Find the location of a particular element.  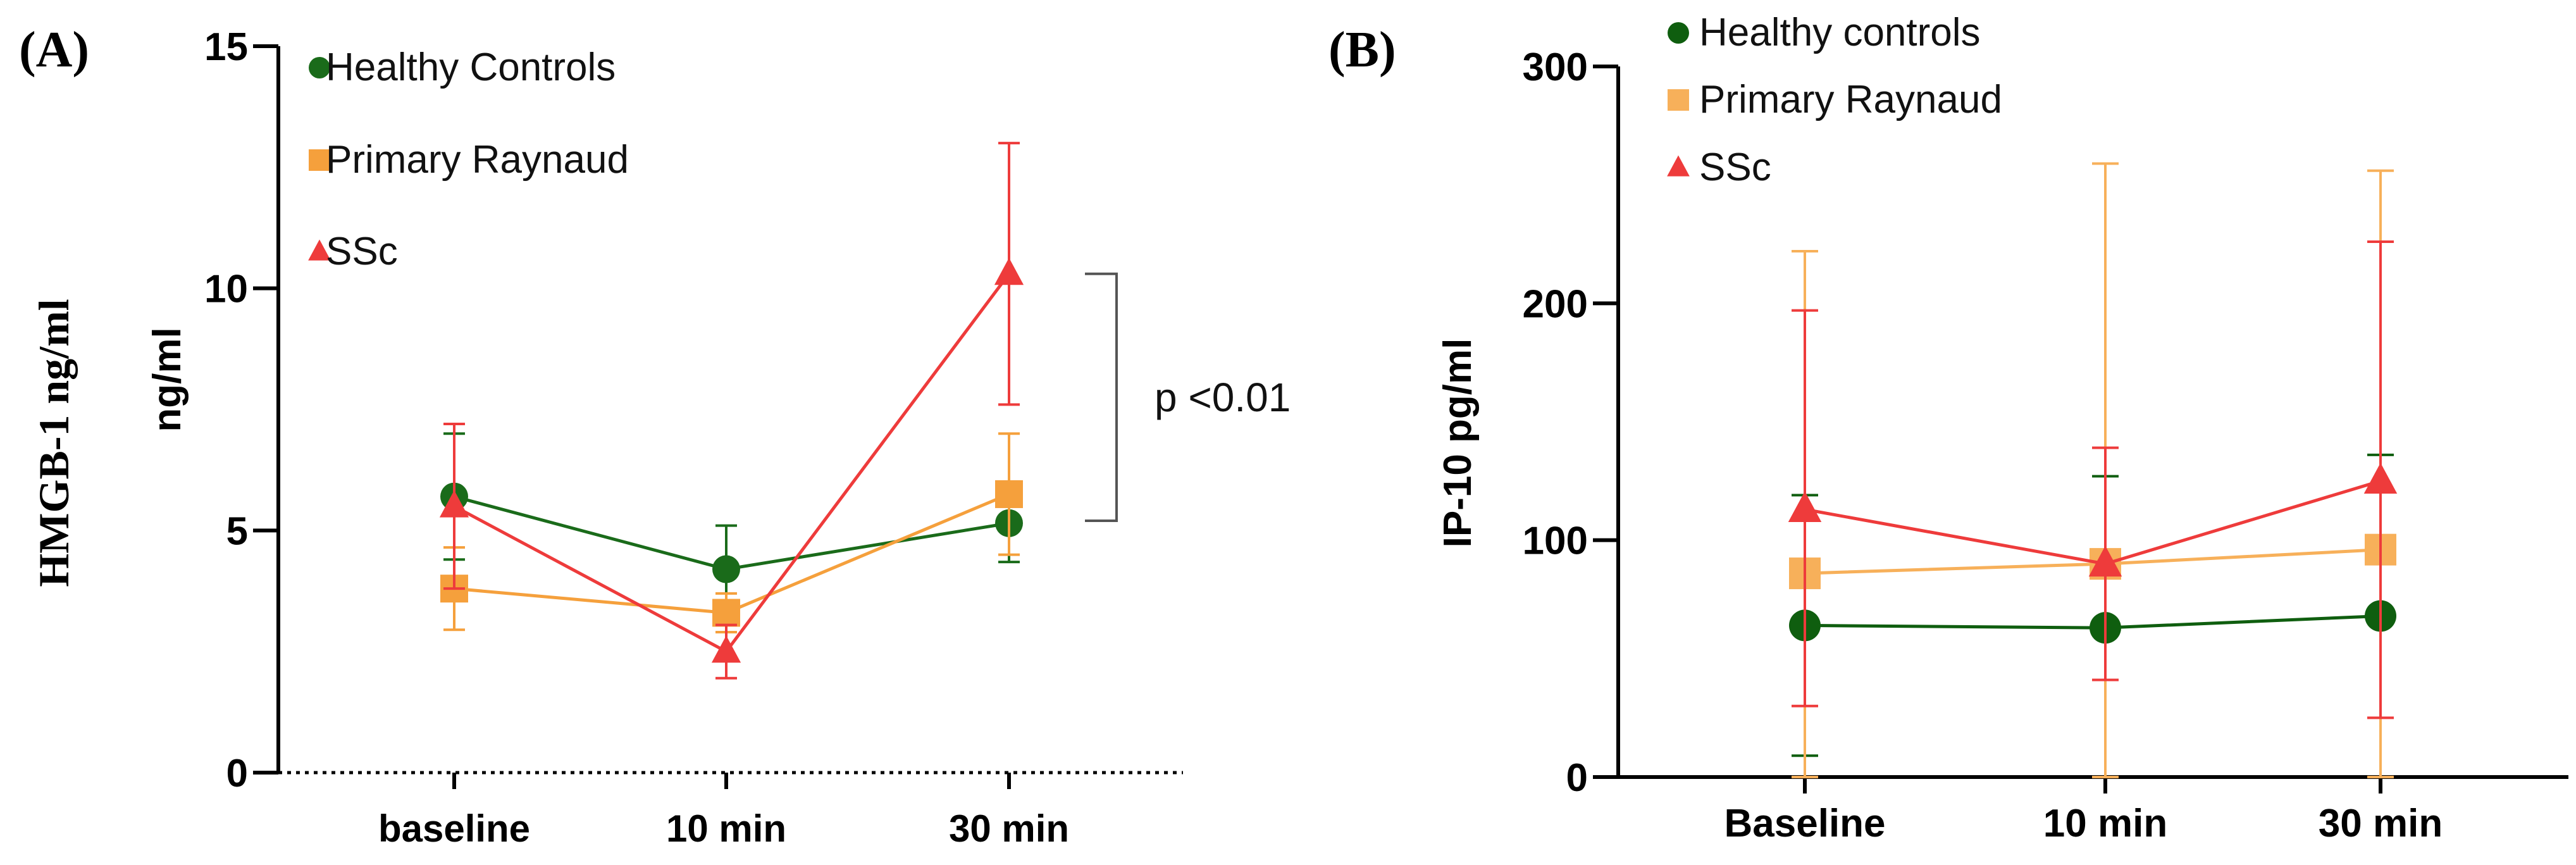

panel-b-y-tick-label: 300 is located at coordinates (1556, 67).